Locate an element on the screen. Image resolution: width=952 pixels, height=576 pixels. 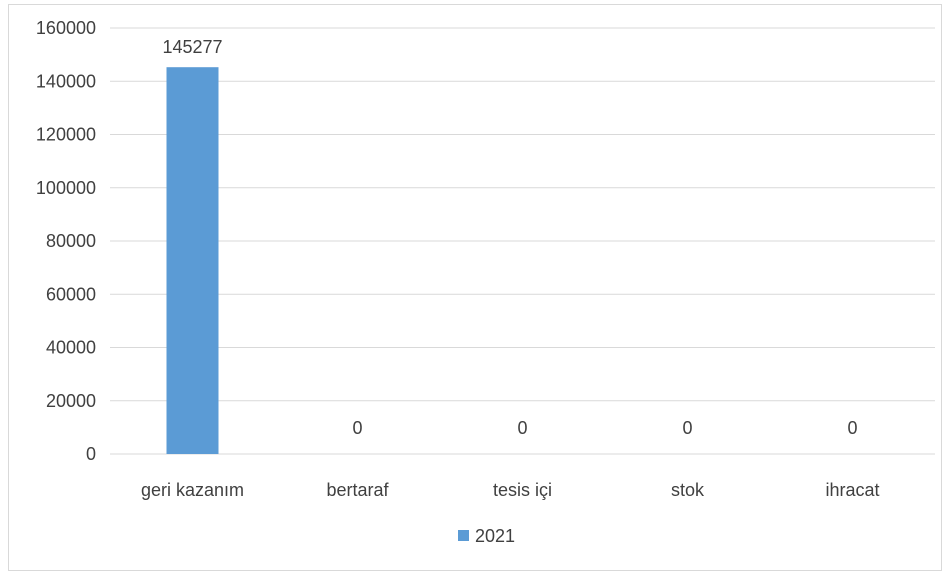
x-tick-label: ihracat is located at coordinates (852, 490).